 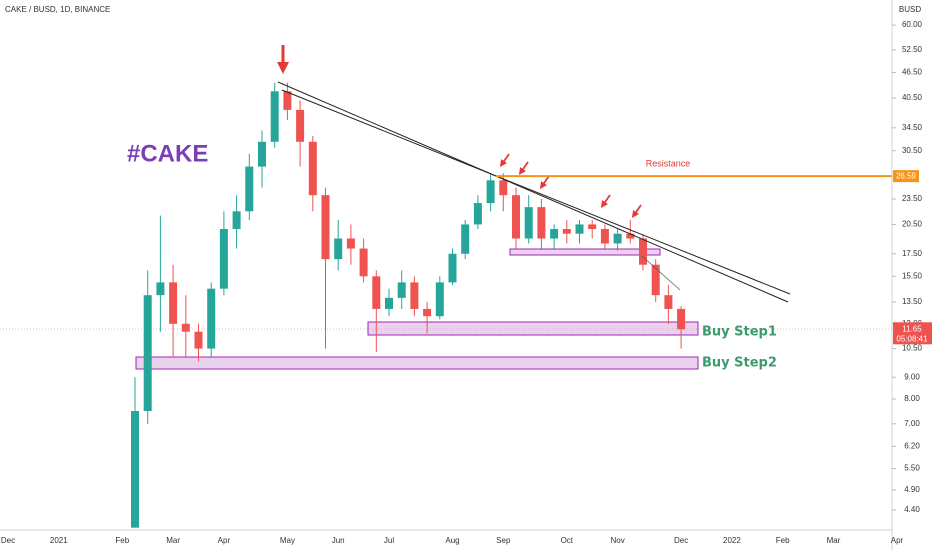 What do you see at coordinates (912, 198) in the screenshot?
I see `y-tick-label: 23.50` at bounding box center [912, 198].